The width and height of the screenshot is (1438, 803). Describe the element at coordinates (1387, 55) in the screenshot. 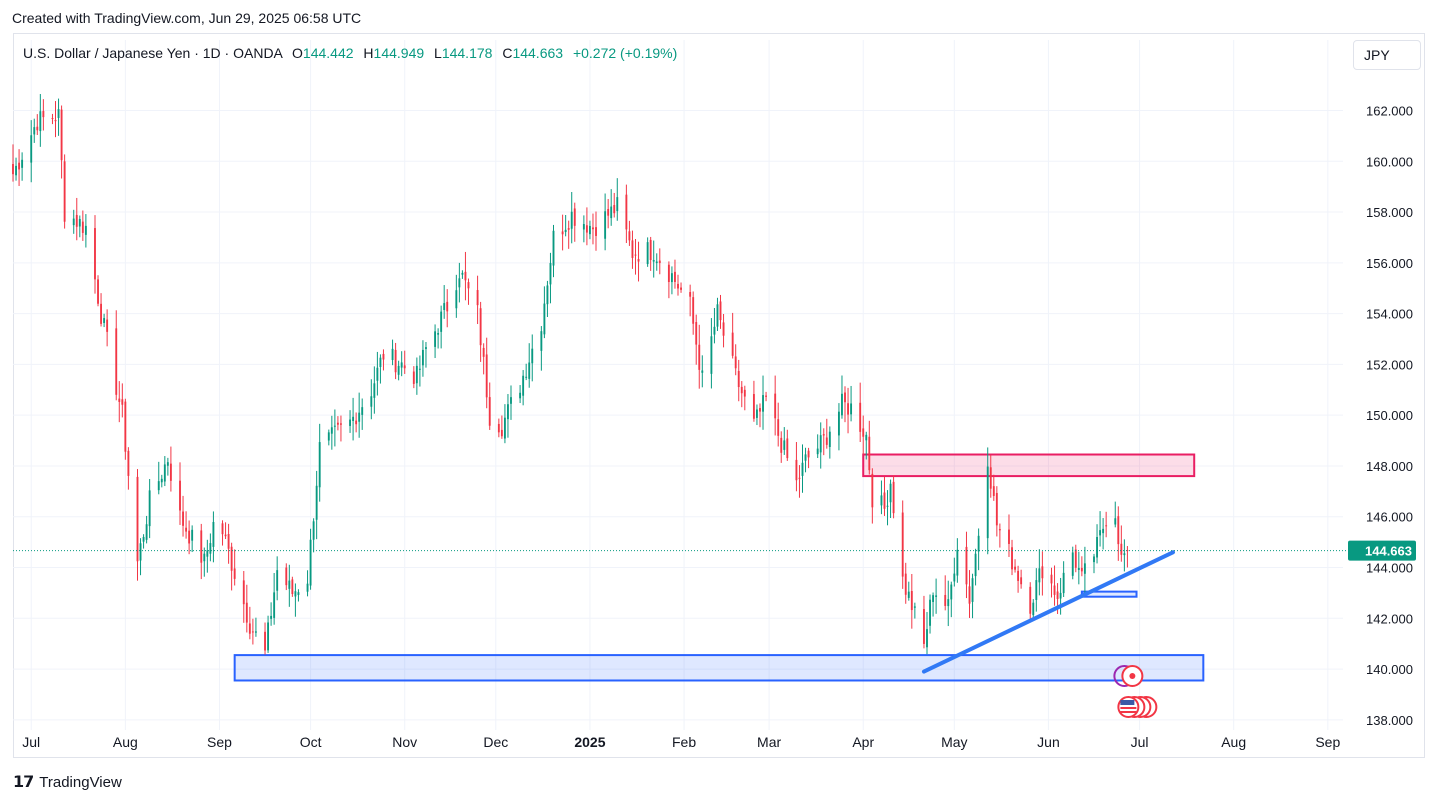

I see `currency-button: JPY` at that location.